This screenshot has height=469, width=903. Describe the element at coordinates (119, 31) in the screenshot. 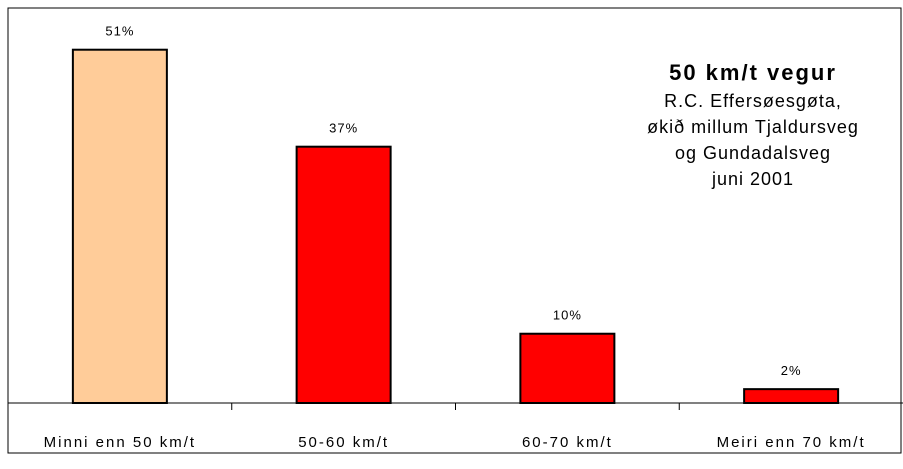

I see `data-label: 51%` at that location.